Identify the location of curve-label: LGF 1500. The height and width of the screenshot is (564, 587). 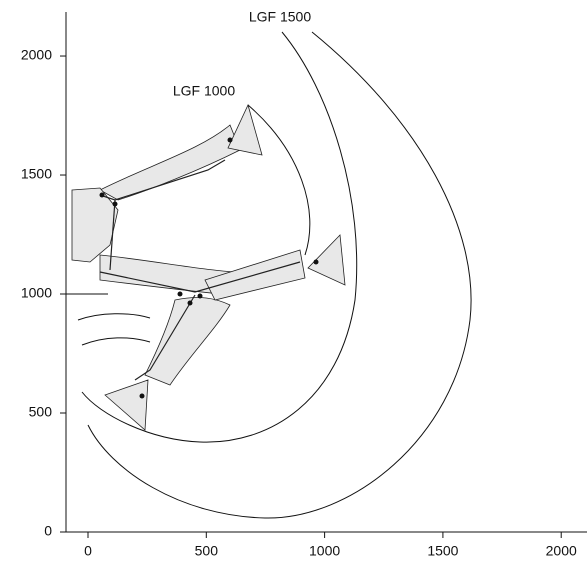
(280, 17).